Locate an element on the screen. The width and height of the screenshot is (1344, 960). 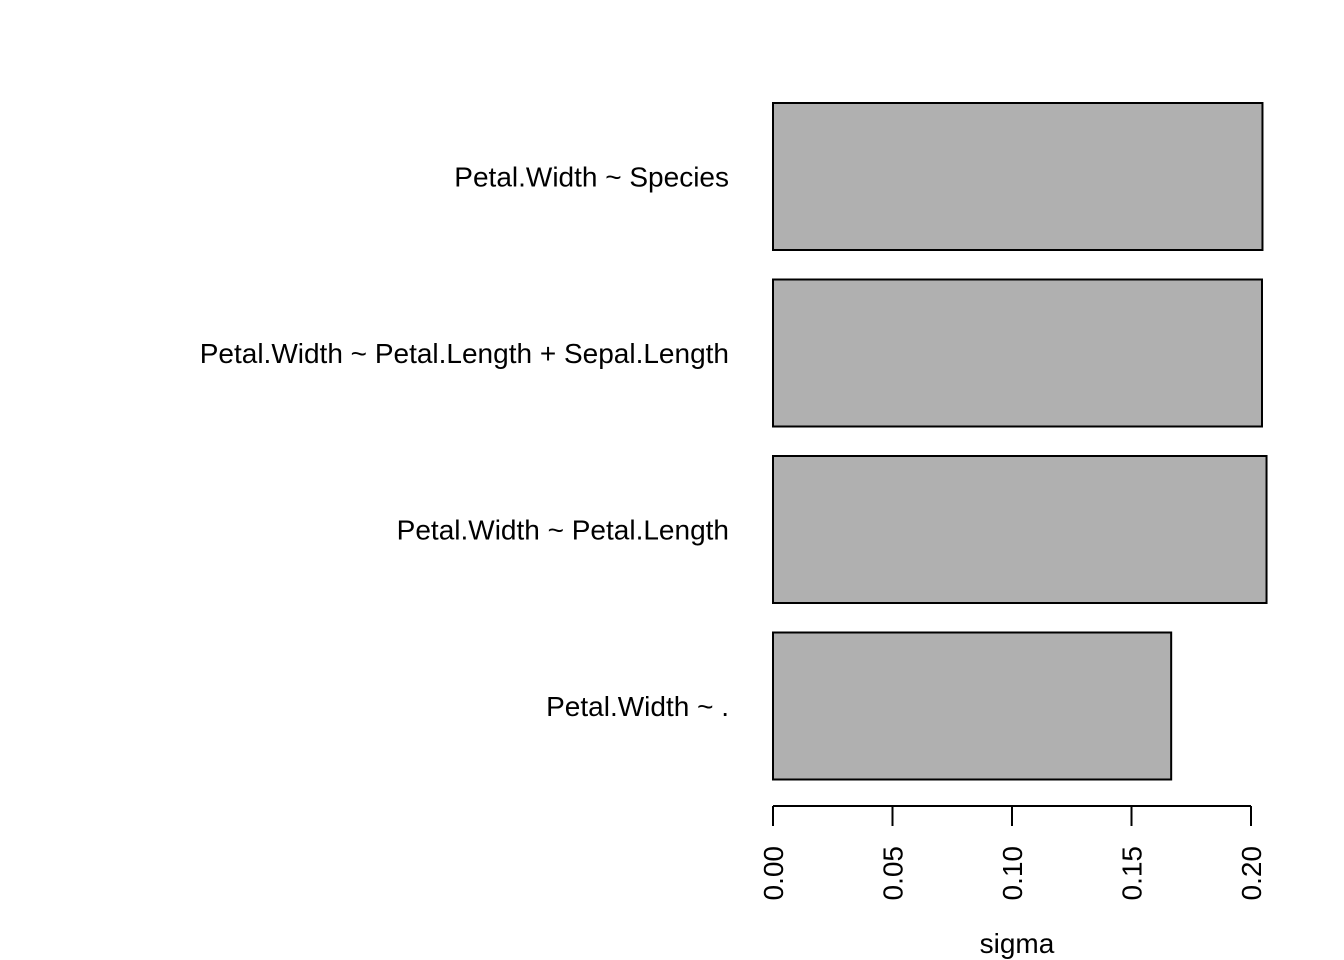
category-label-3: Petal.Width ~ Petal.Length is located at coordinates (563, 530).